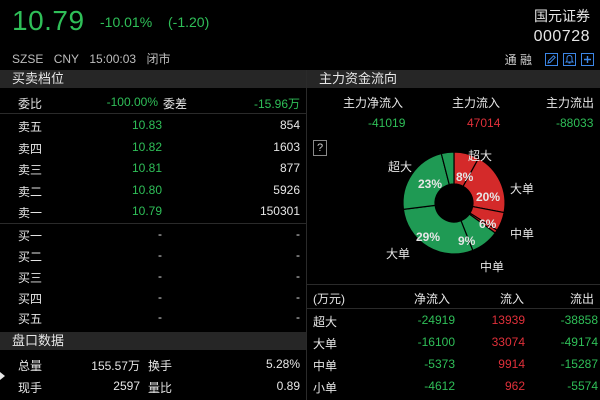  I want to click on ask-price: 10.80, so click(146, 190).